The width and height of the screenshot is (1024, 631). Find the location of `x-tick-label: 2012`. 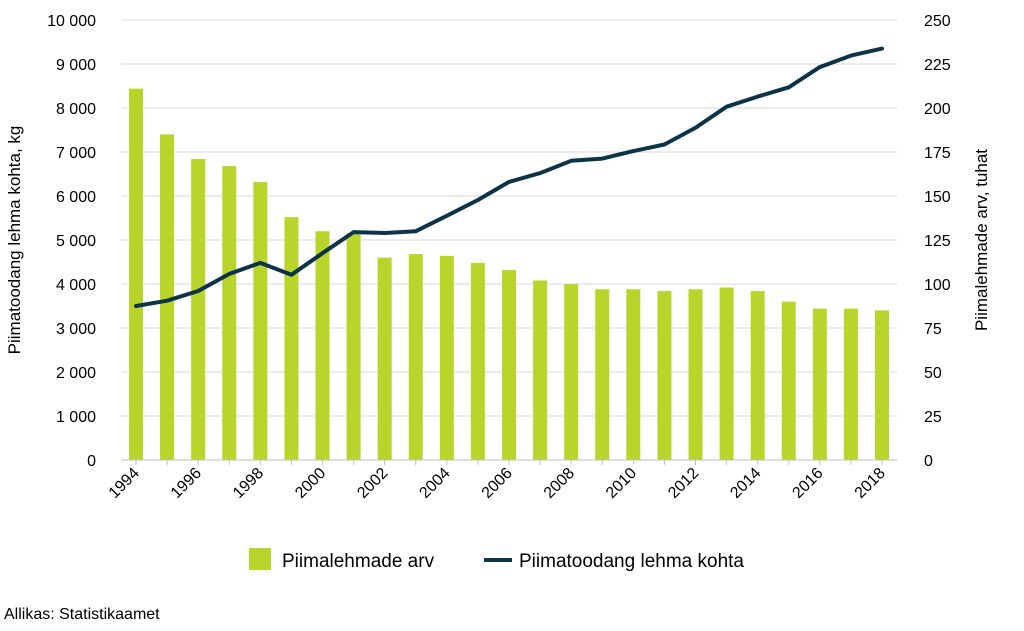

x-tick-label: 2012 is located at coordinates (683, 483).